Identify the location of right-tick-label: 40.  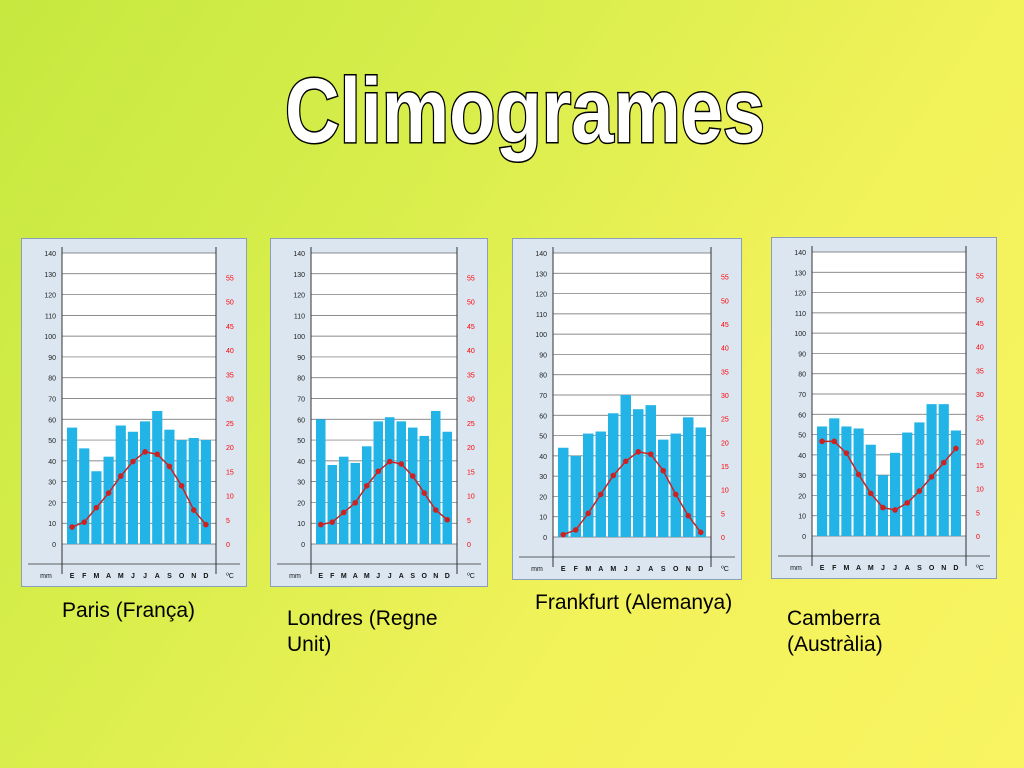
(230, 351).